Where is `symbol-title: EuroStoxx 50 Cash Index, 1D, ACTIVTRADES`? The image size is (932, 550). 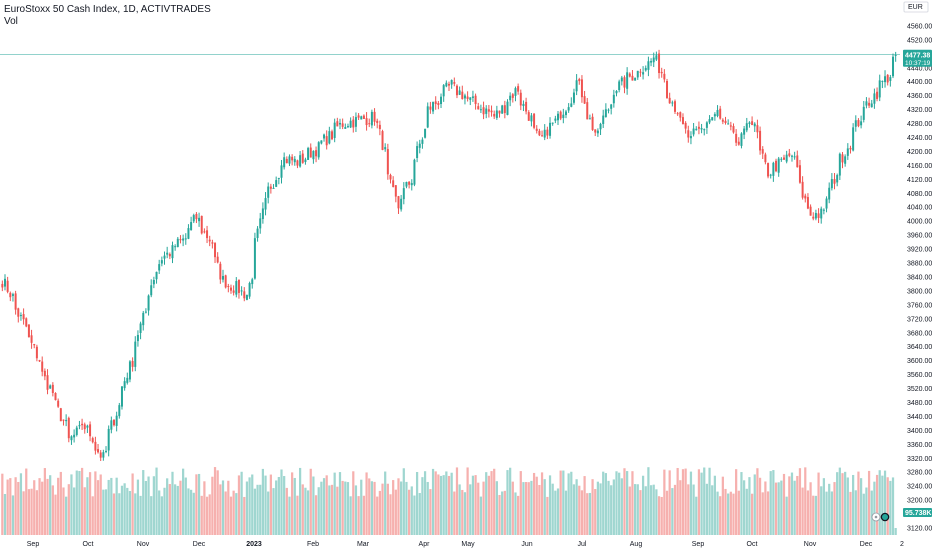 symbol-title: EuroStoxx 50 Cash Index, 1D, ACTIVTRADES is located at coordinates (107, 9).